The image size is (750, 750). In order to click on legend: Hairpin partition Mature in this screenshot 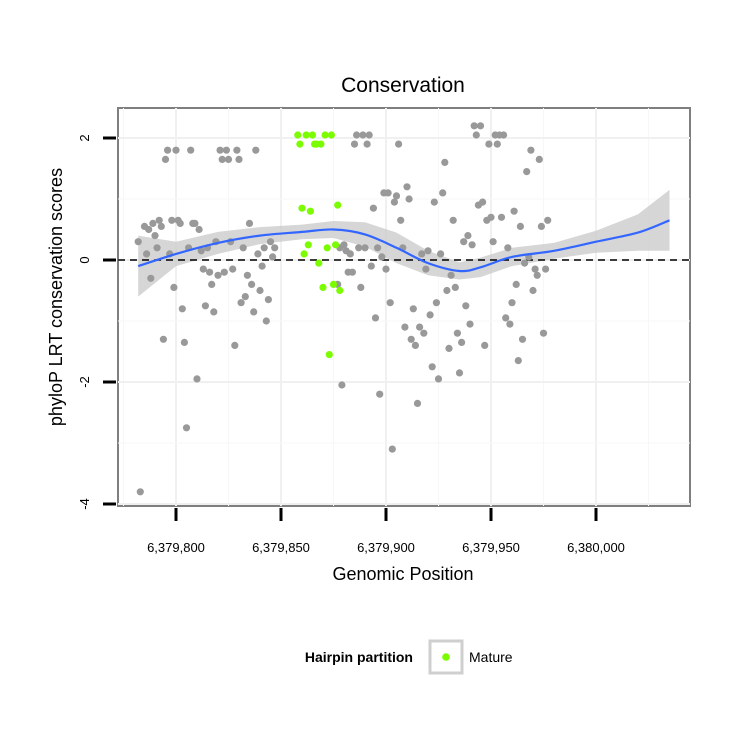, I will do `click(409, 657)`.